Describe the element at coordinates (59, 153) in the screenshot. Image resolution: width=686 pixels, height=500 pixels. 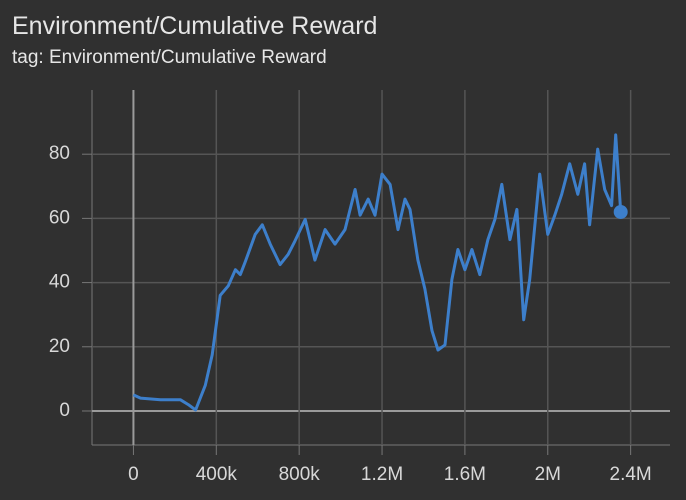
I see `y-tick-label: 80` at that location.